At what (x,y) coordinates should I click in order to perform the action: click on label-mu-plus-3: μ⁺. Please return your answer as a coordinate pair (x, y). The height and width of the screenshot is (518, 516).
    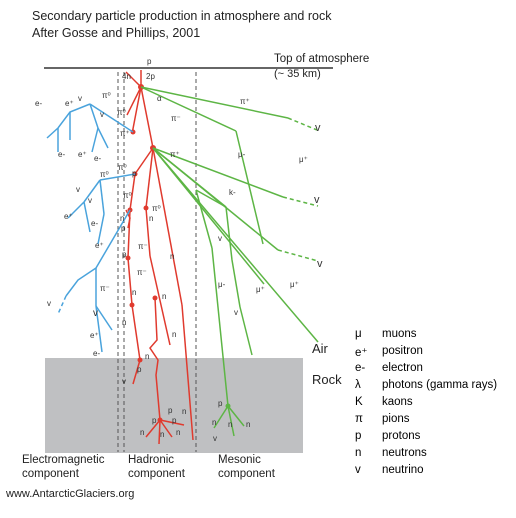
    Looking at the image, I should click on (294, 284).